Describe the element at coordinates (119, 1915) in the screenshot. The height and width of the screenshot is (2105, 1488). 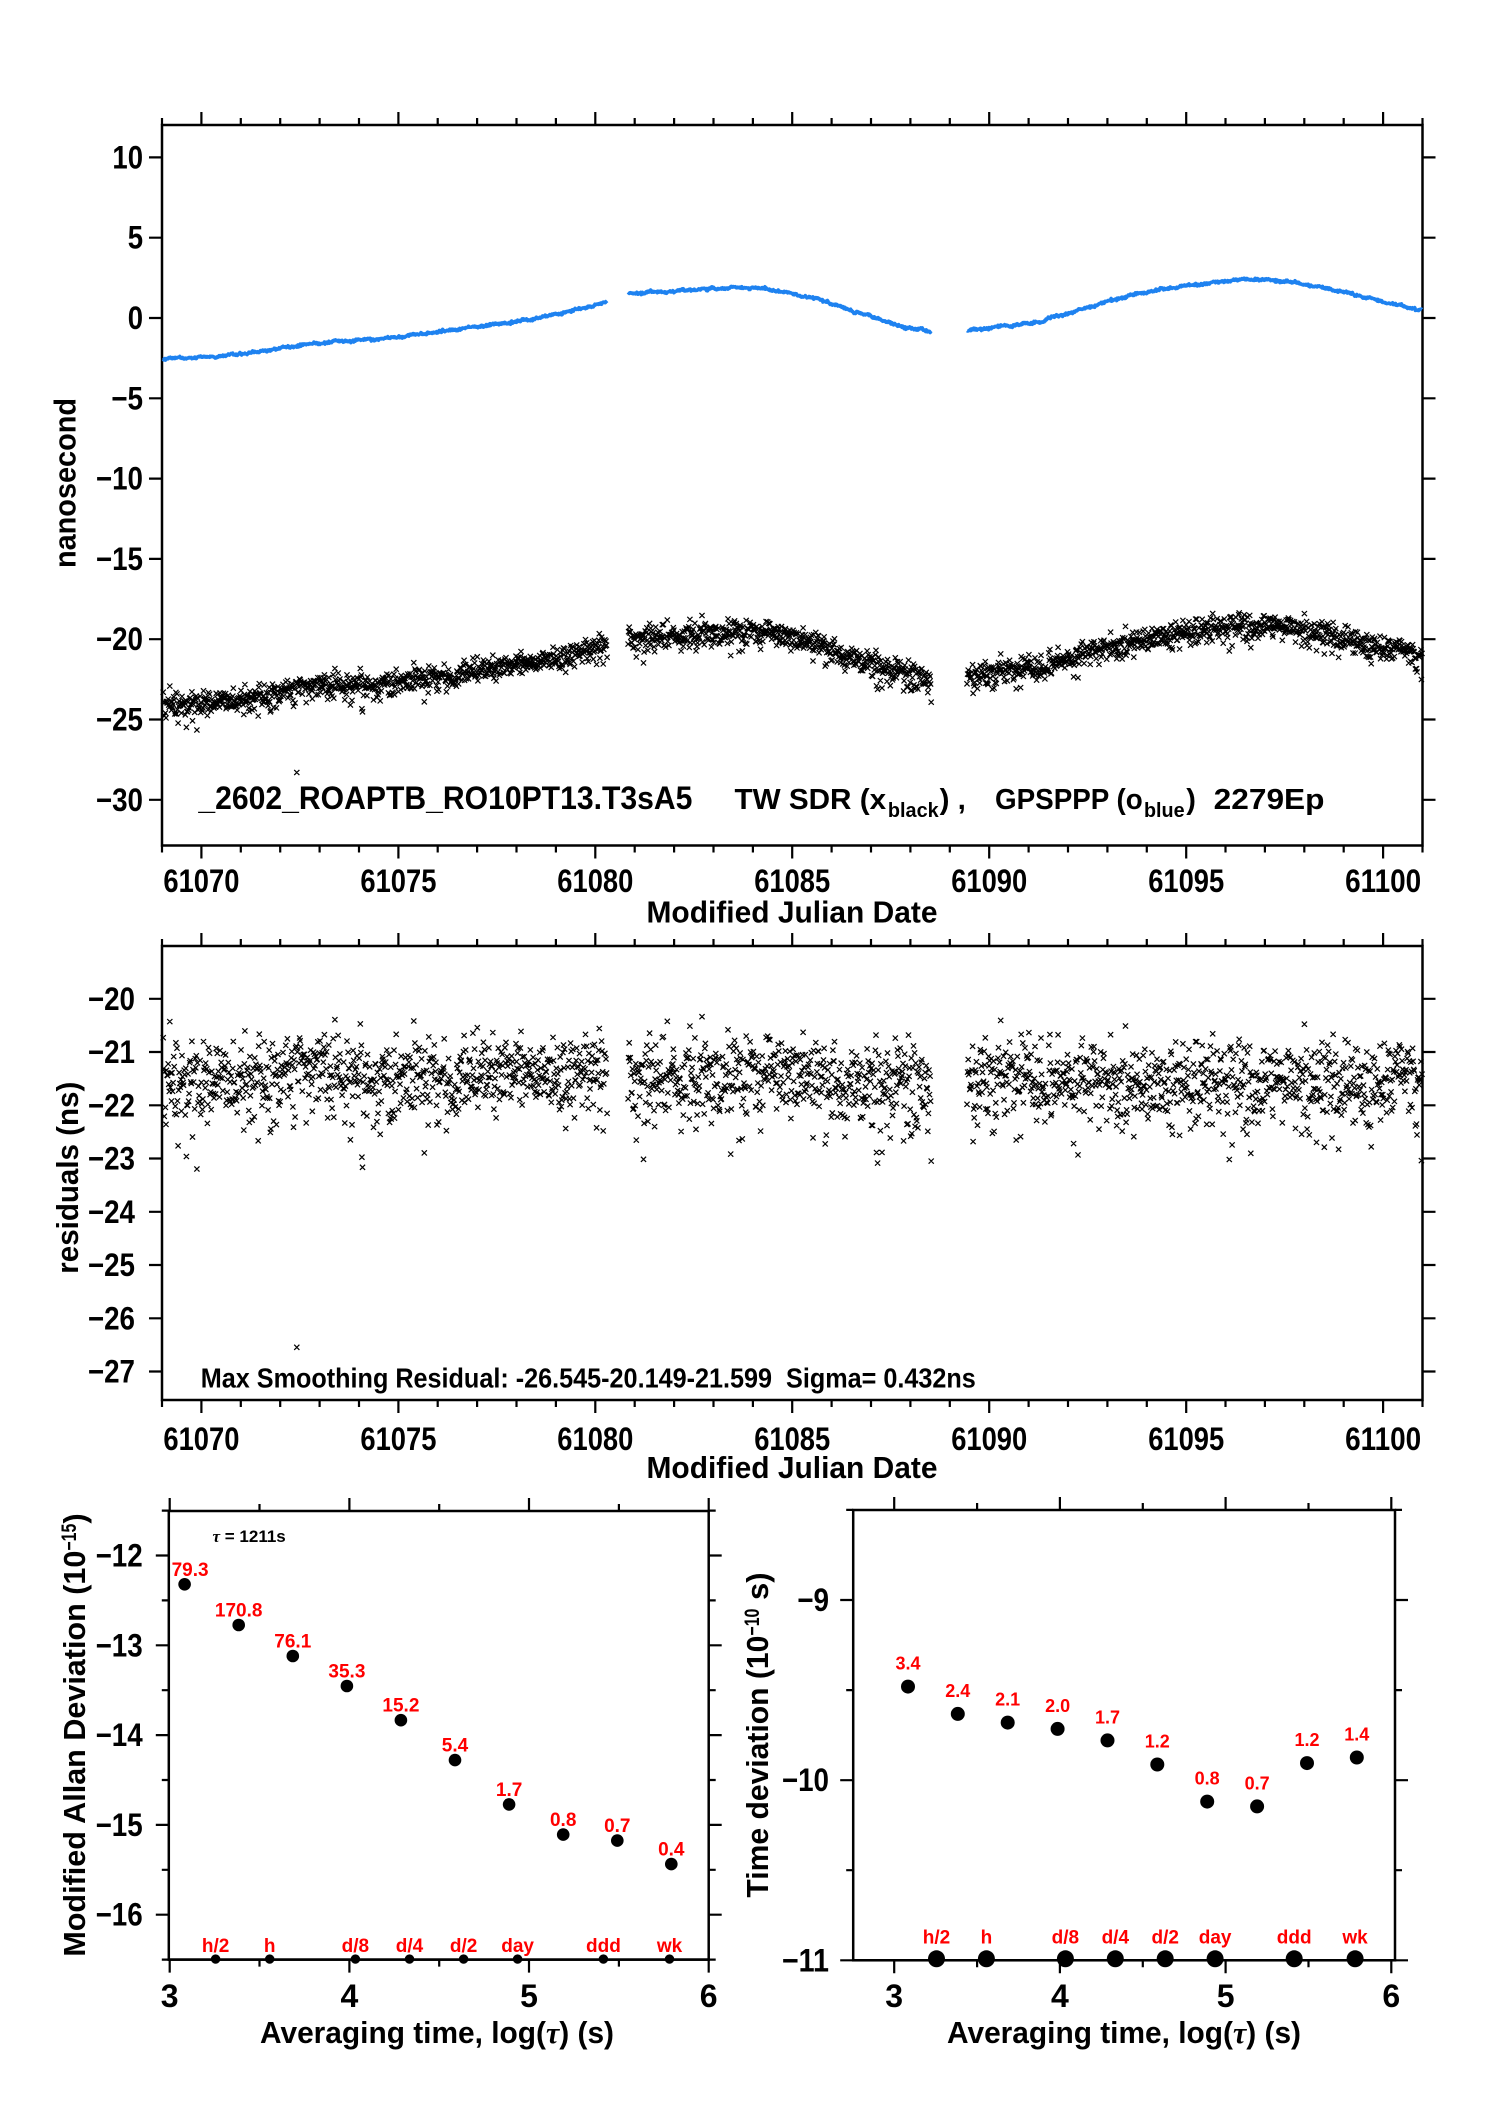
I see `svg-text: −16` at that location.